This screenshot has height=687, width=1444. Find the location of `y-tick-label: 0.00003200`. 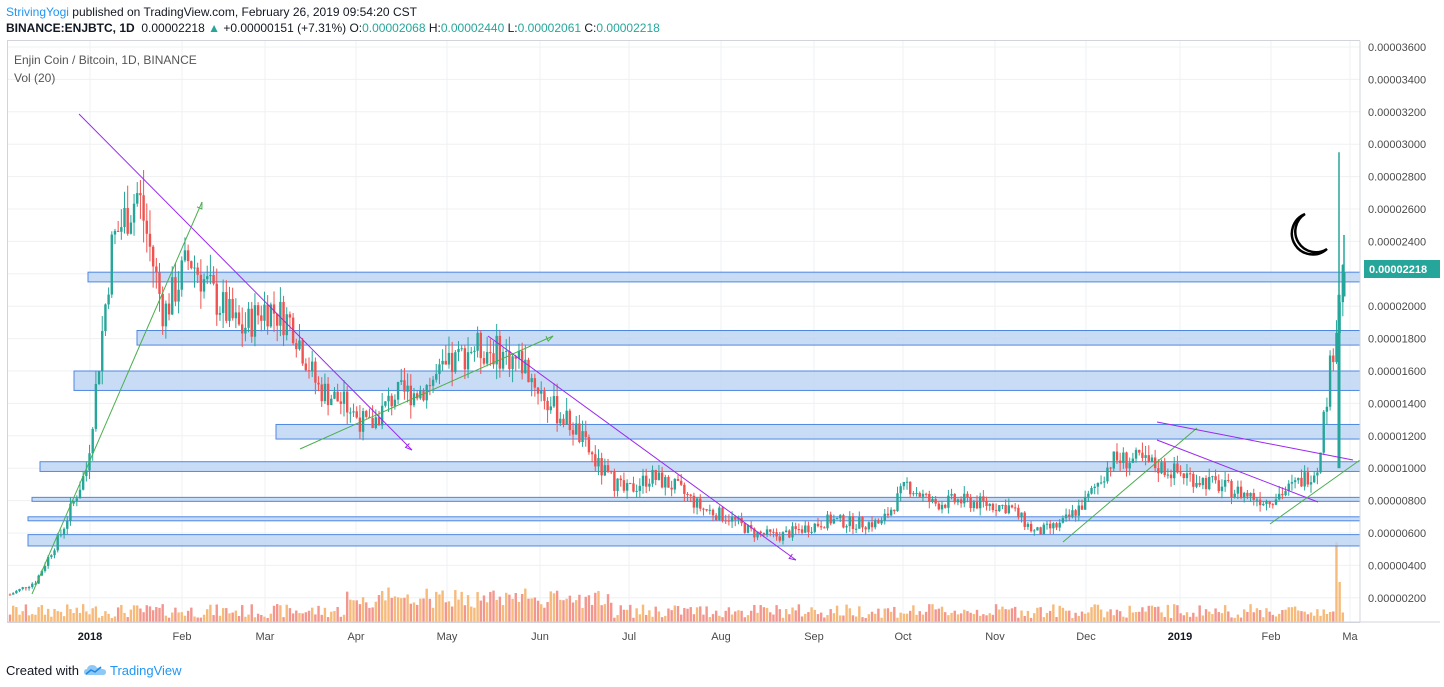

y-tick-label: 0.00003200 is located at coordinates (1397, 113).